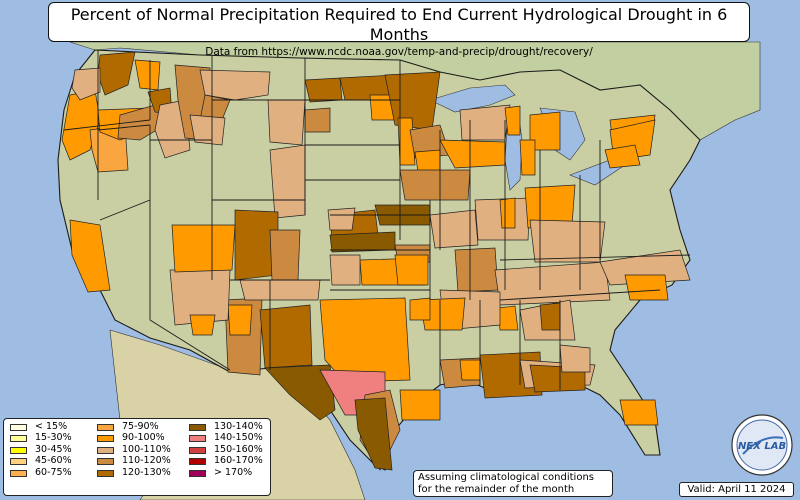  I want to click on legend-label: 45-60%, so click(53, 461).